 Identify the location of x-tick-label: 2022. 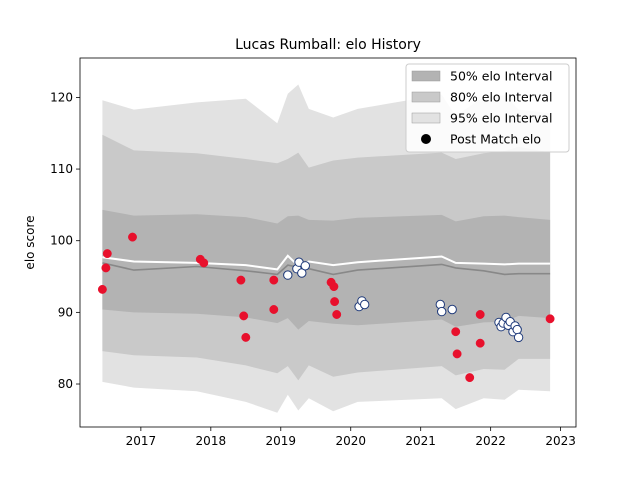
(490, 441).